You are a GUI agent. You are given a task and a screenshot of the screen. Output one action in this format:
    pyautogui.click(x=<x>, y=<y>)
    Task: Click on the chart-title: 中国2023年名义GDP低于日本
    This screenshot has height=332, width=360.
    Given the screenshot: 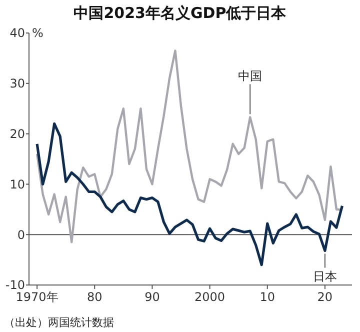 What is the action you would take?
    pyautogui.click(x=181, y=13)
    